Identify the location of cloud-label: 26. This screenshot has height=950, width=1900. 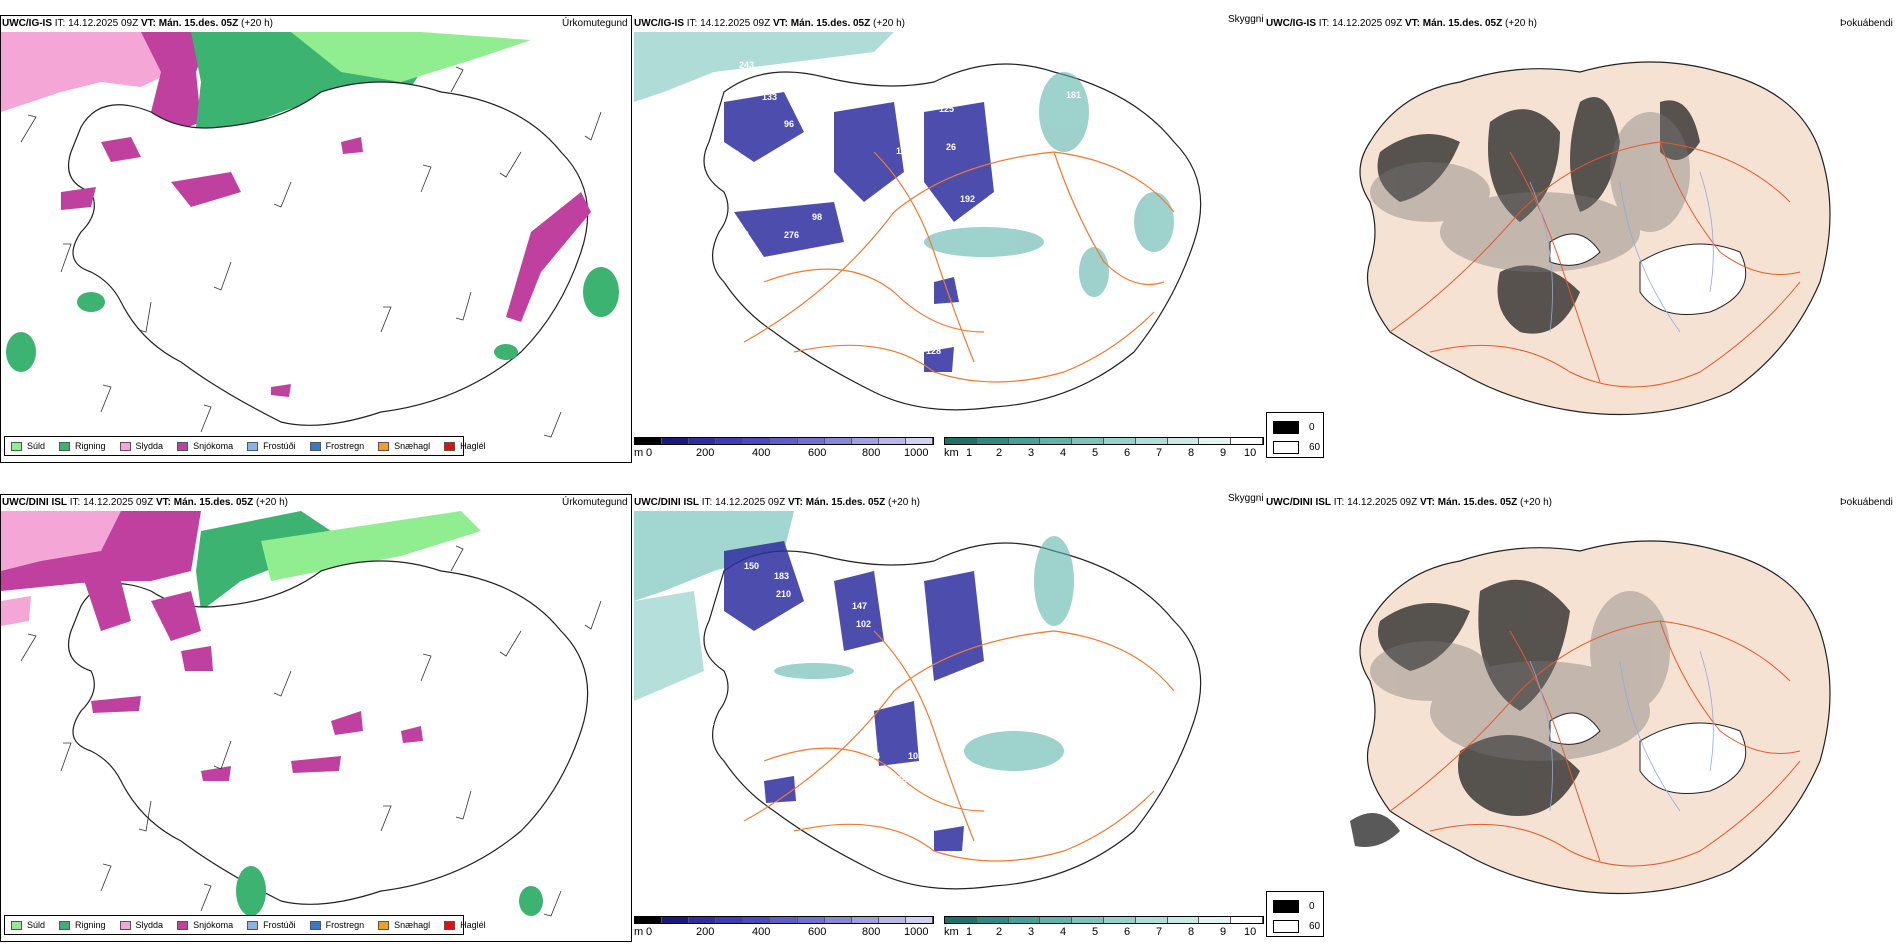
(951, 147).